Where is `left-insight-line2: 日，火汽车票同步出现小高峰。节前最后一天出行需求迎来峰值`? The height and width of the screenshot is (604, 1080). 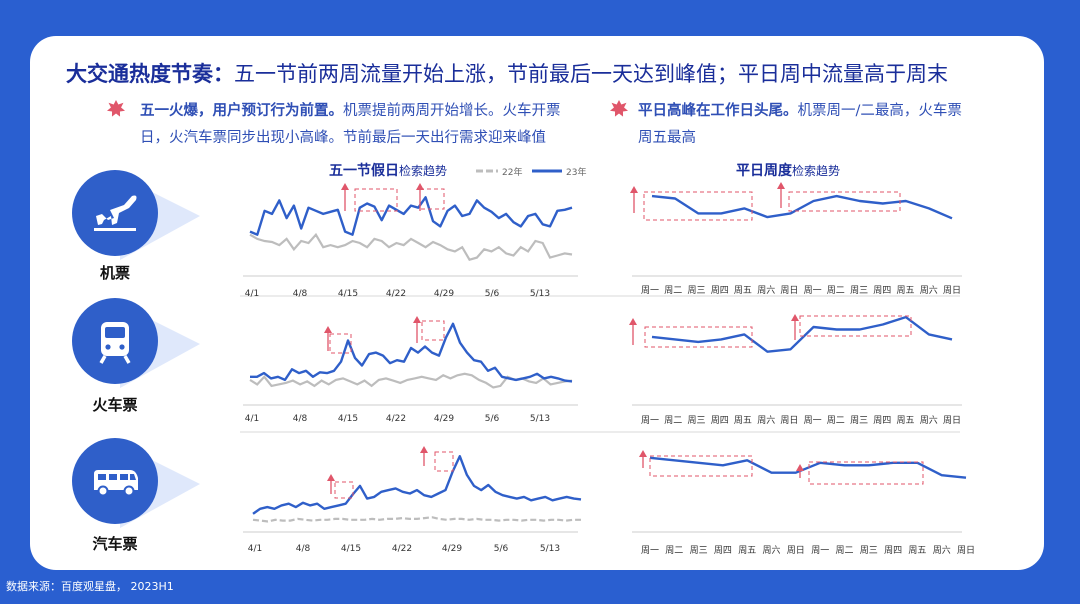 left-insight-line2: 日，火汽车票同步出现小高峰。节前最后一天出行需求迎来峰值 is located at coordinates (343, 138).